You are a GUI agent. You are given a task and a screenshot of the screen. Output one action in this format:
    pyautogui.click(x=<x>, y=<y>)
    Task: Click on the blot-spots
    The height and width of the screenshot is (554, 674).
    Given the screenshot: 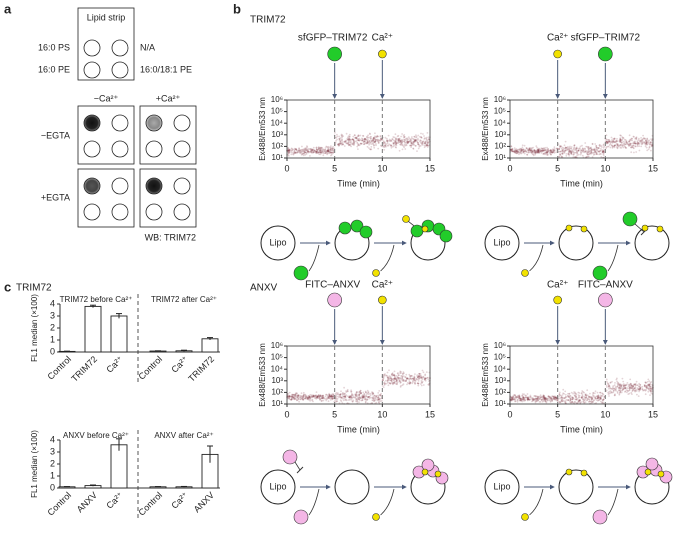 What is the action you would take?
    pyautogui.click(x=137, y=130)
    